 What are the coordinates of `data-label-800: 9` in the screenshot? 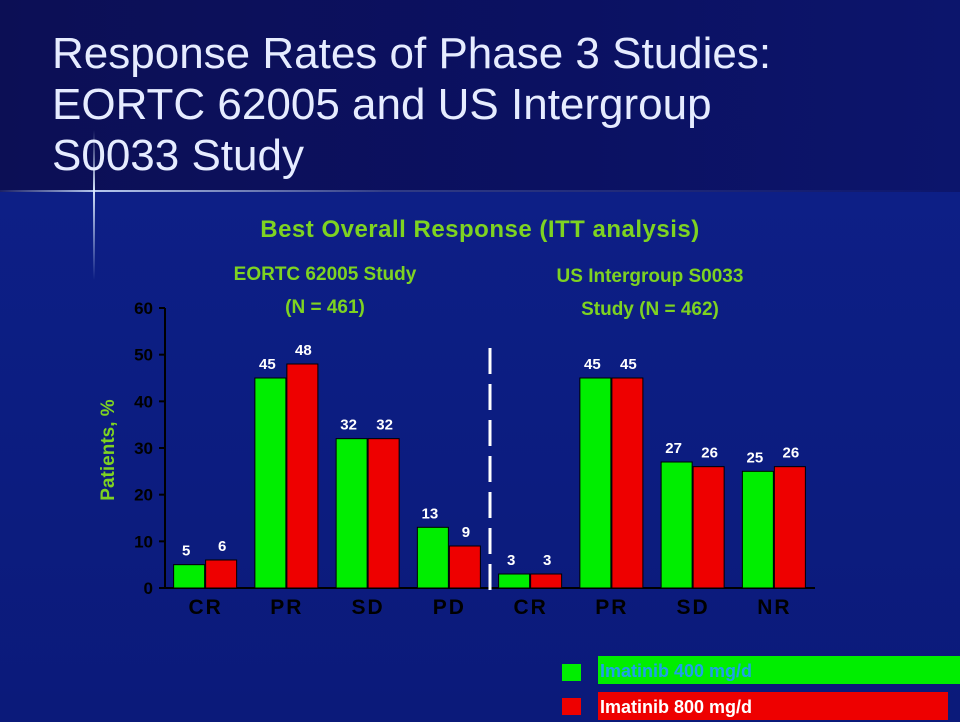 It's located at (466, 532).